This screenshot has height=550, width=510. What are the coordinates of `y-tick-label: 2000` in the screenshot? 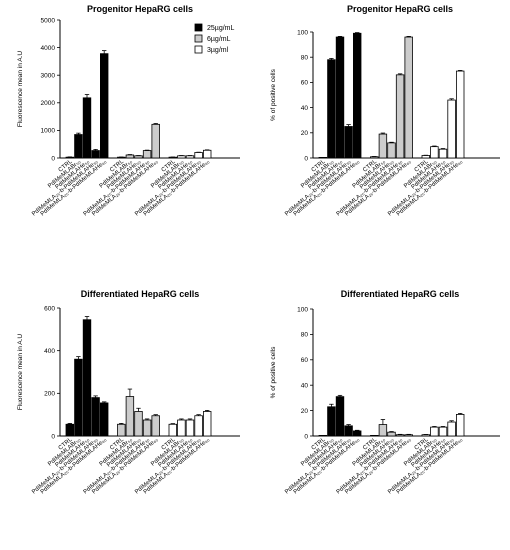 It's located at (48, 103).